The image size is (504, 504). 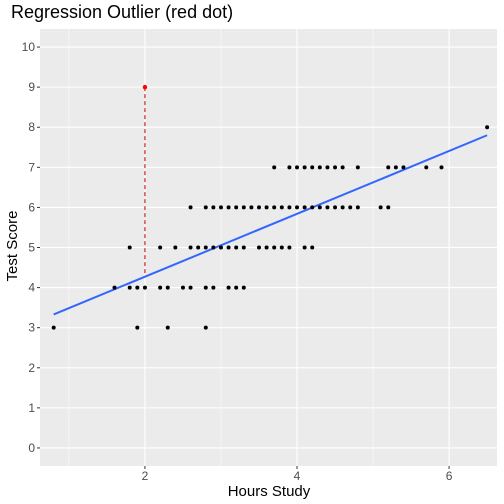 I want to click on y-tick-label: 10, so click(x=29, y=47).